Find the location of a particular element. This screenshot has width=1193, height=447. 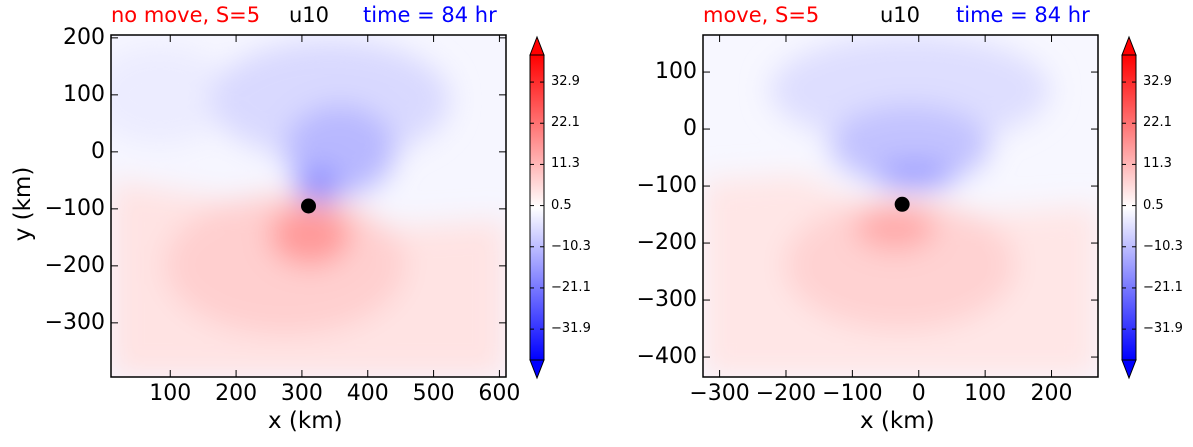

panel-2-x-axis-label: x (km) is located at coordinates (897, 421).